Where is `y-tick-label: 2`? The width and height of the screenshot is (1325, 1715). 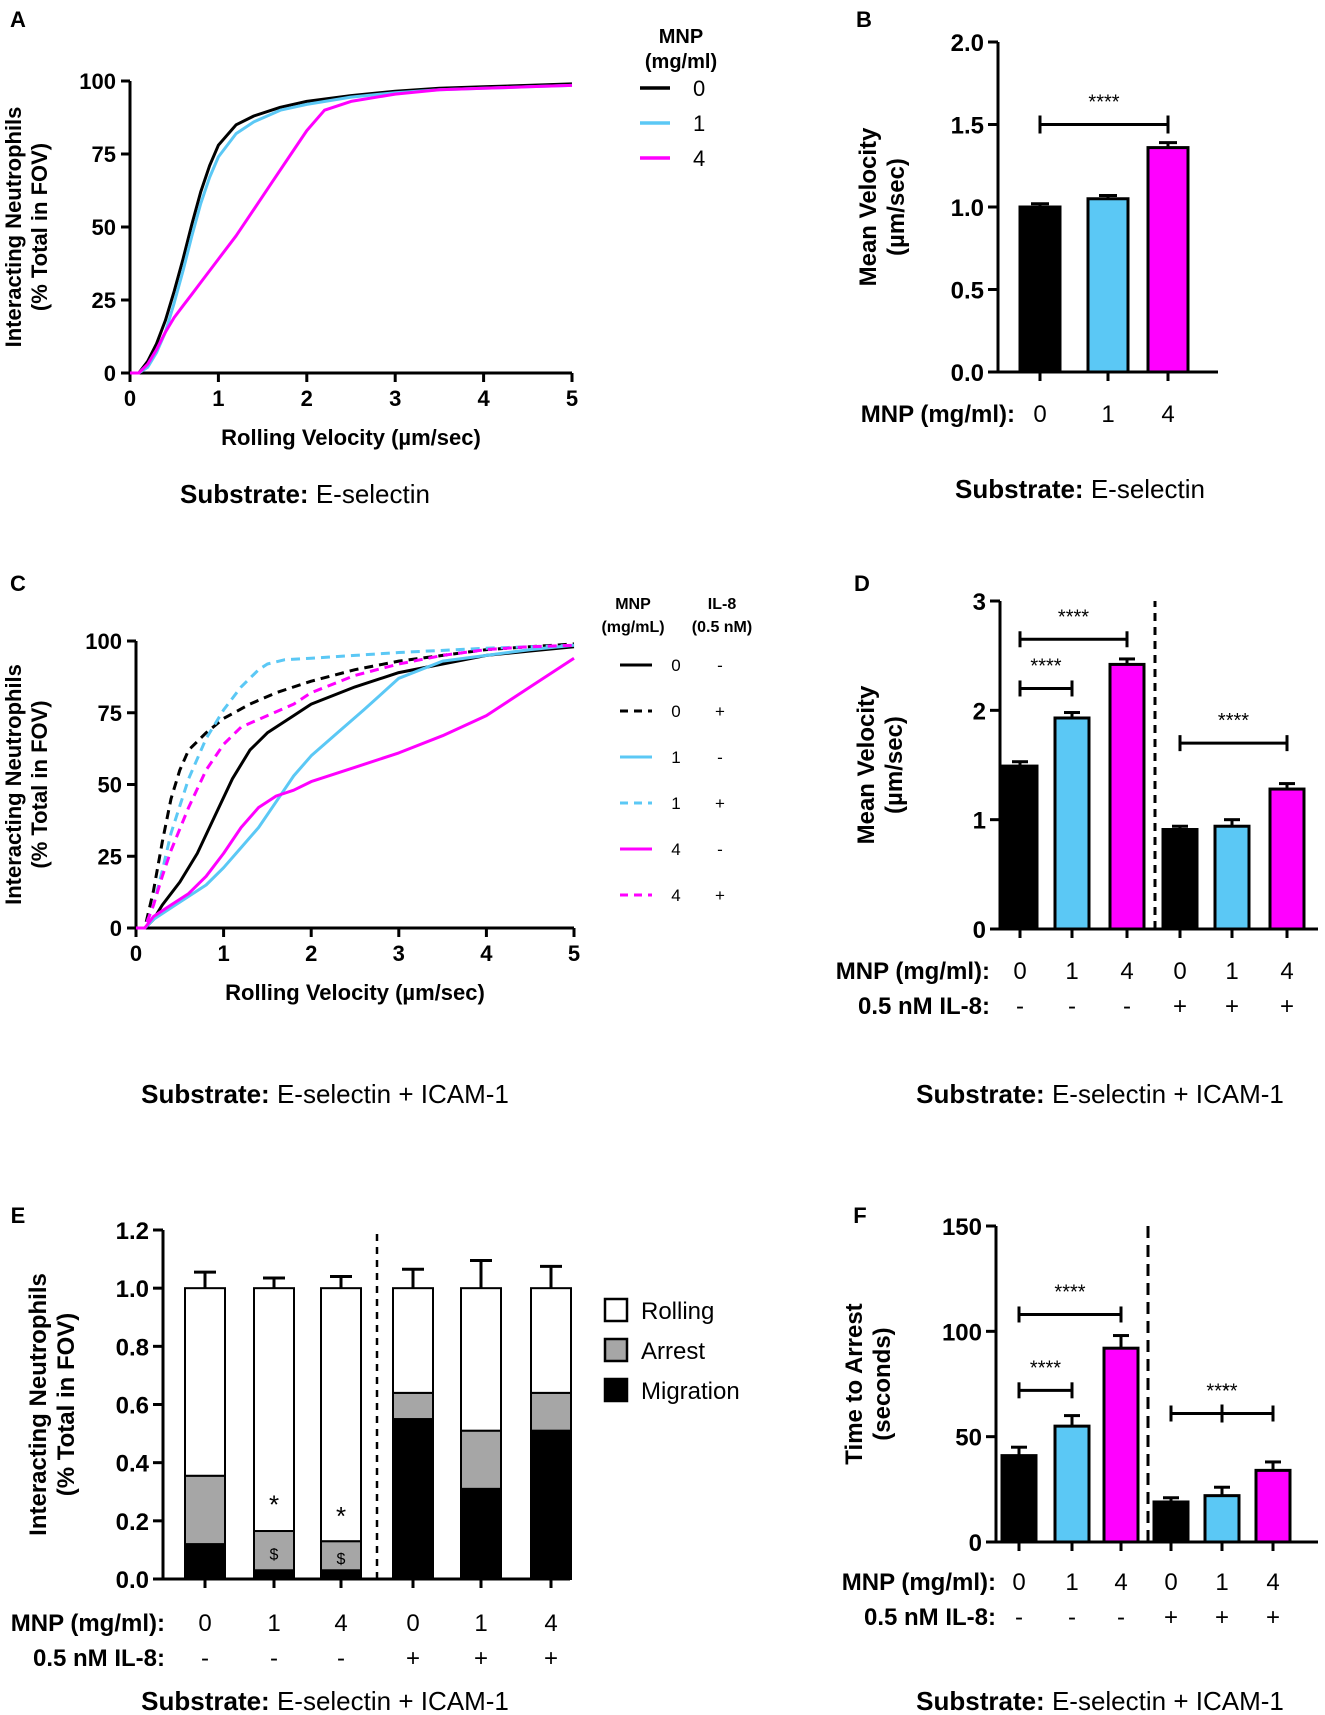
y-tick-label: 2 is located at coordinates (979, 711).